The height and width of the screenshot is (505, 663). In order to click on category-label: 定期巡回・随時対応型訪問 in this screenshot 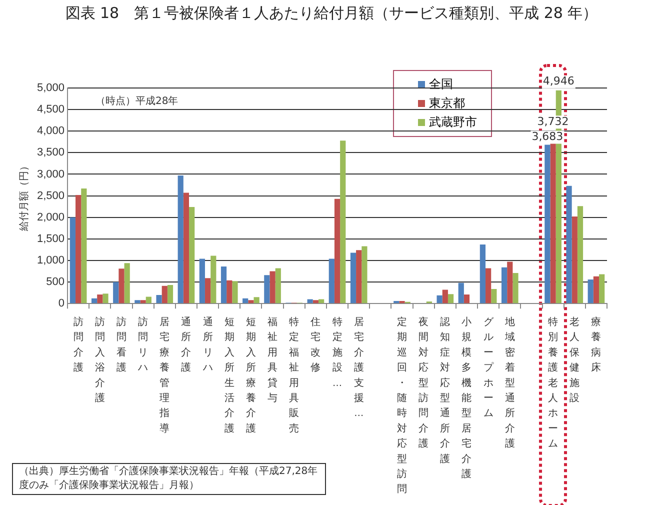, I will do `click(402, 406)`.